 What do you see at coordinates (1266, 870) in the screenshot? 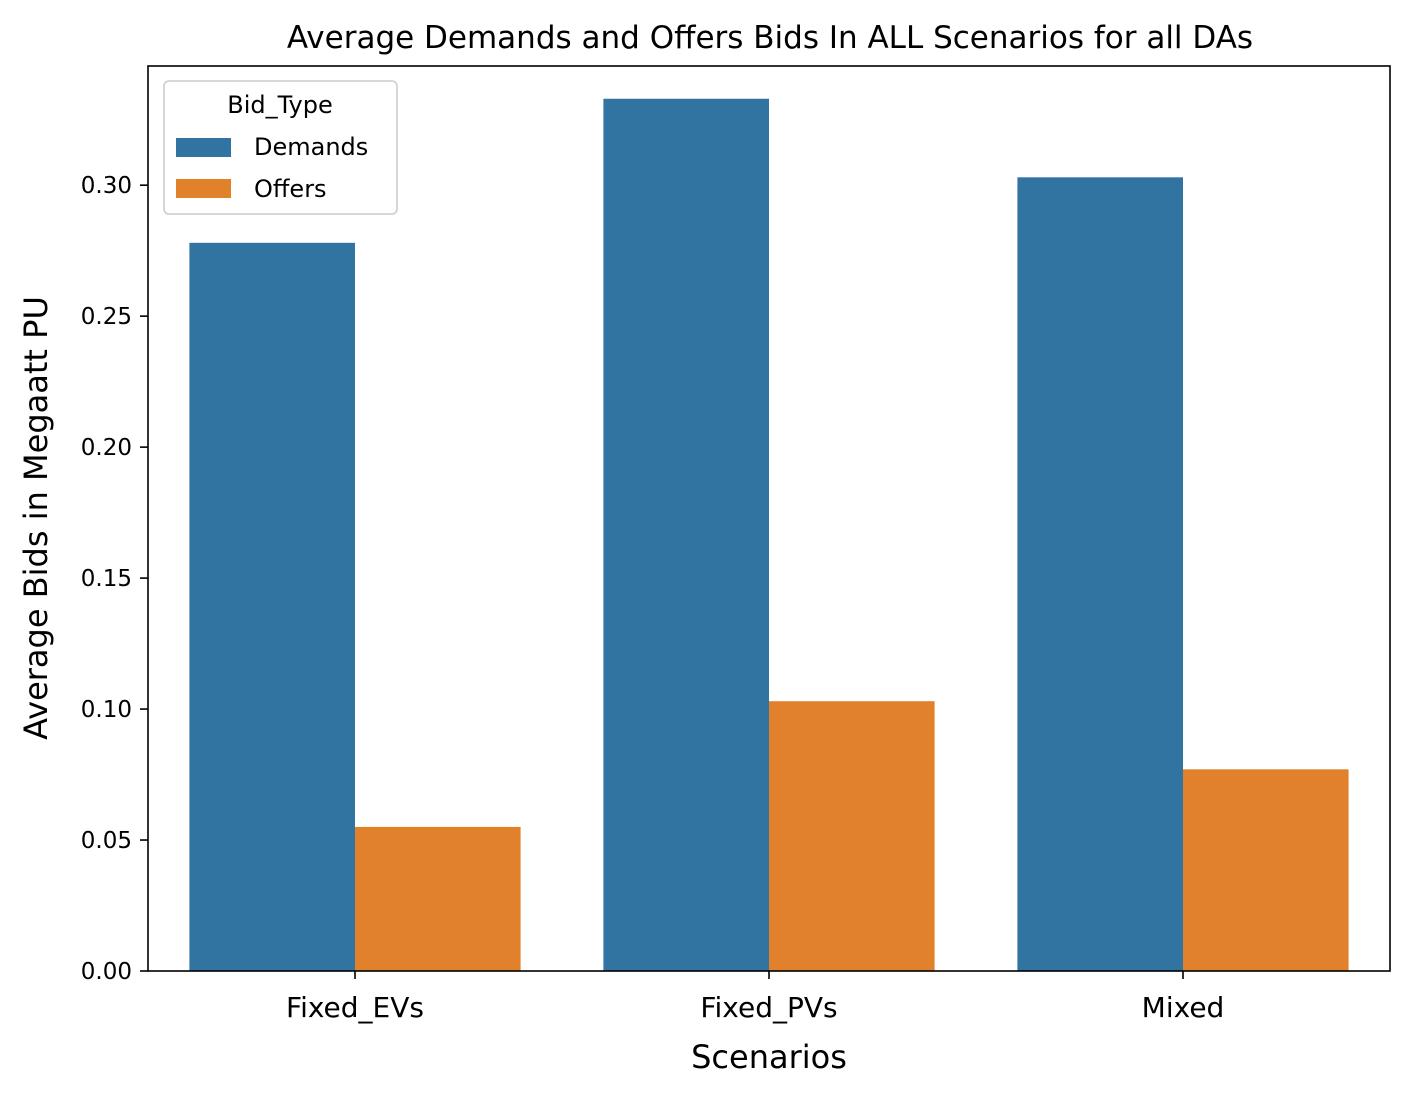
I see `bar-offers-mixed` at bounding box center [1266, 870].